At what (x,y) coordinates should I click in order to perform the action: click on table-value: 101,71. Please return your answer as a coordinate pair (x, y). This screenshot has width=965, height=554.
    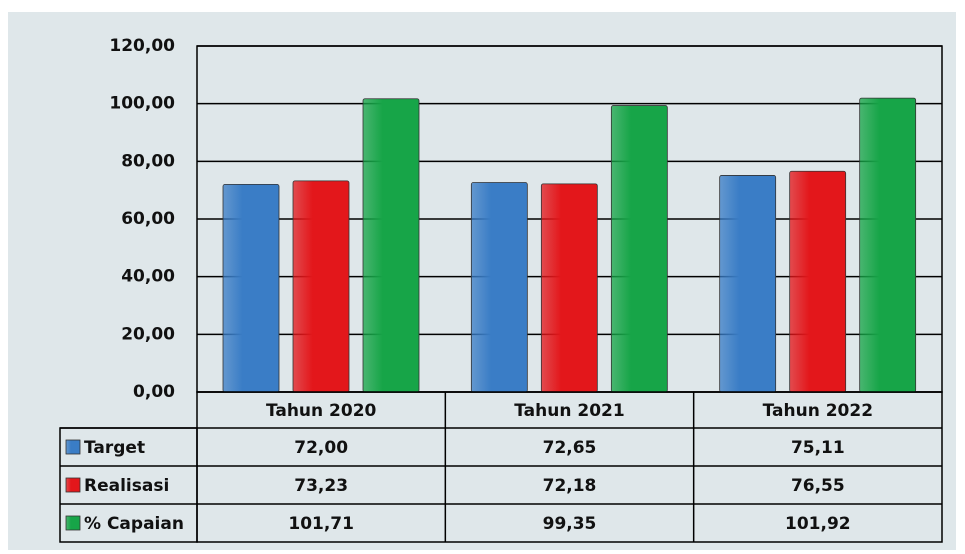
    Looking at the image, I should click on (321, 524).